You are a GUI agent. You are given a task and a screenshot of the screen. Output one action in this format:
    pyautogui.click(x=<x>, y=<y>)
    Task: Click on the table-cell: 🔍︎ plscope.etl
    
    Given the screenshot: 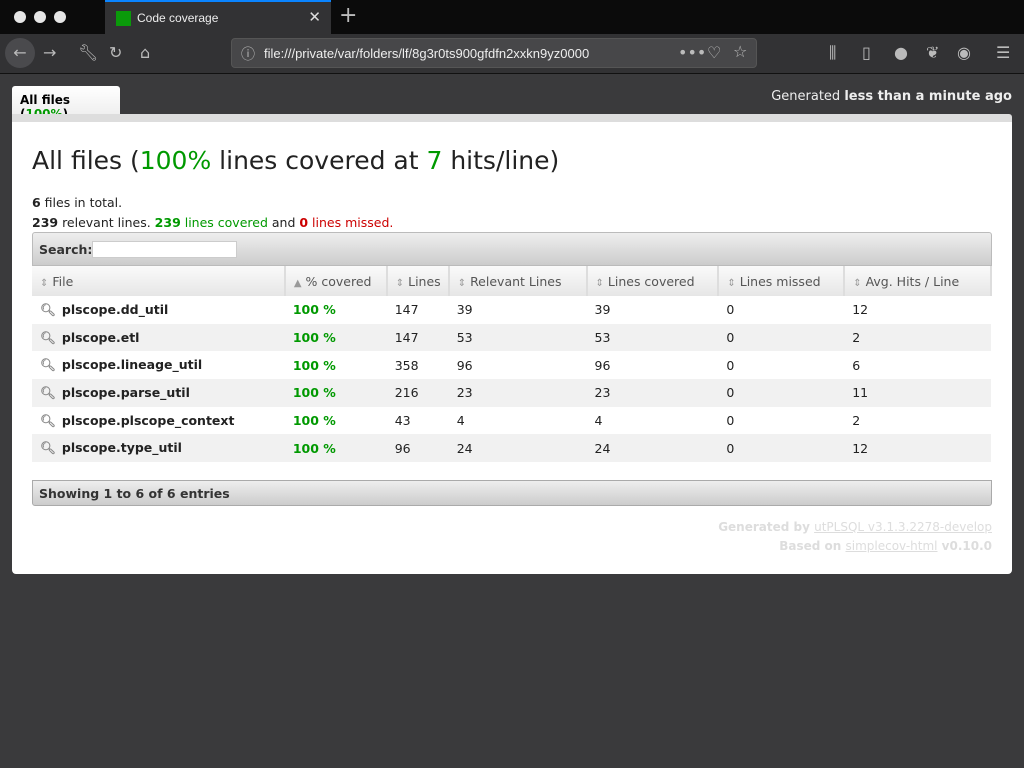 What is the action you would take?
    pyautogui.click(x=158, y=337)
    